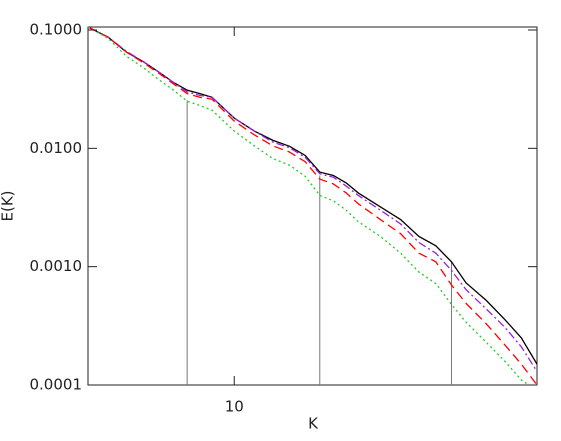  What do you see at coordinates (56, 266) in the screenshot?
I see `y-tick-label: 0.0010` at bounding box center [56, 266].